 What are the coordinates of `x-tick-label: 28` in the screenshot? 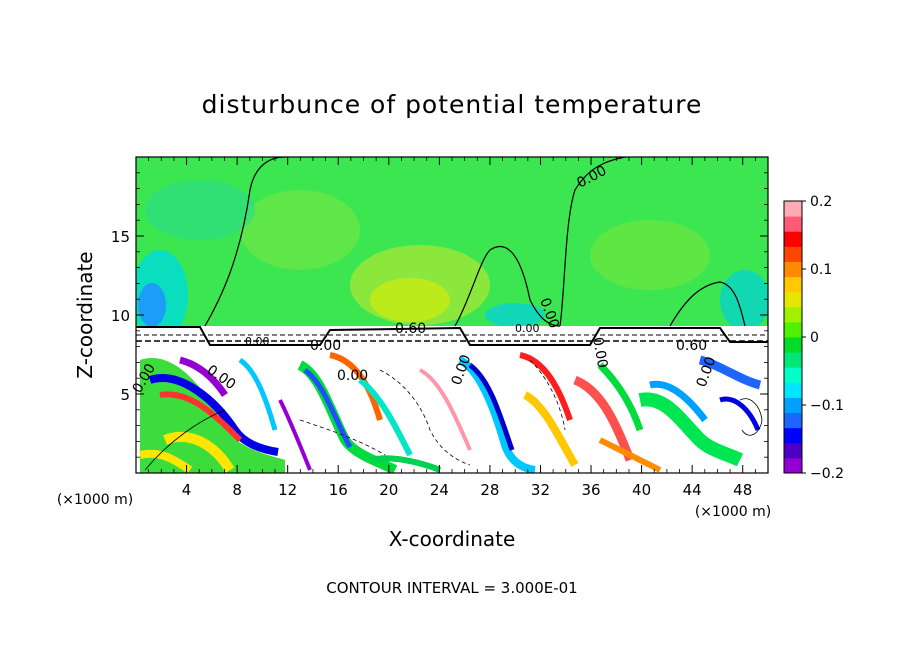 It's located at (489, 490).